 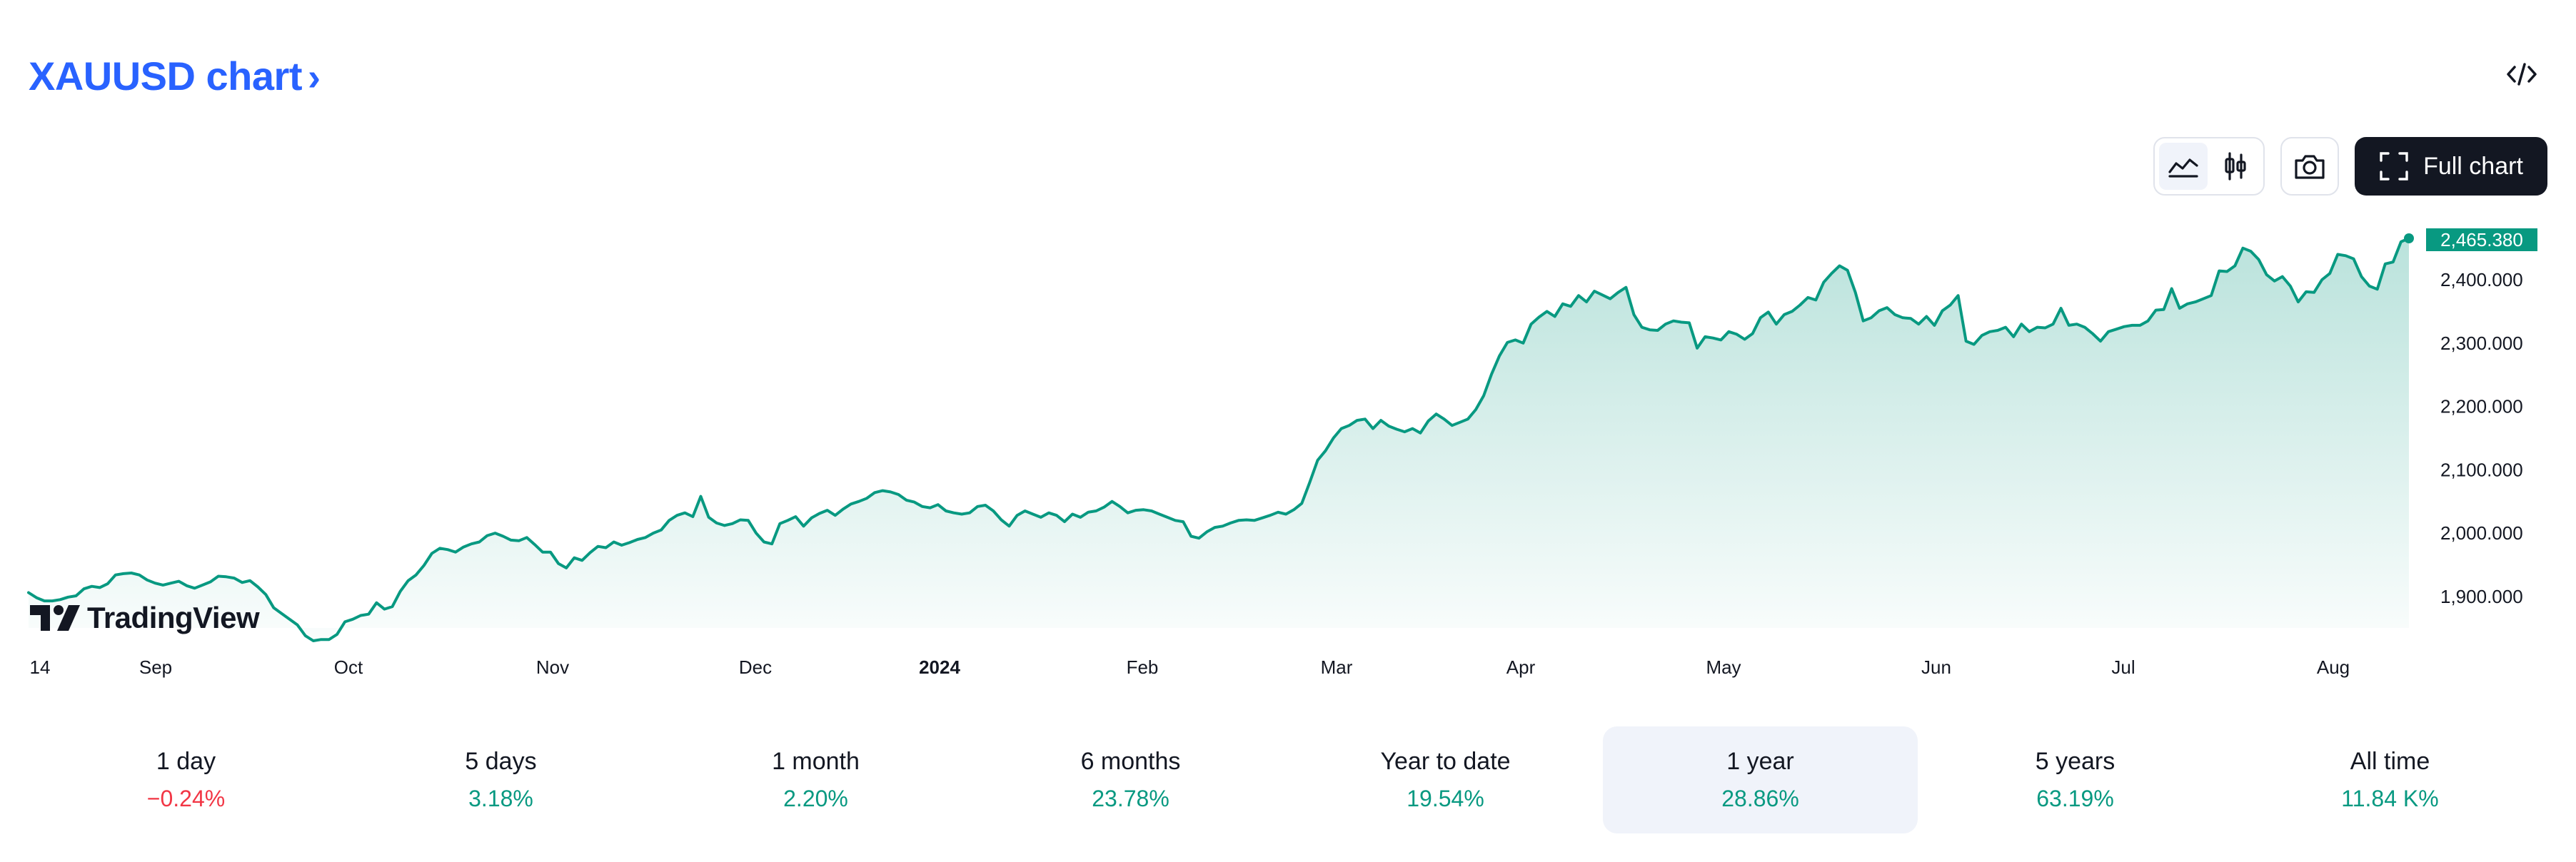 I want to click on last-price-dot, so click(x=2409, y=238).